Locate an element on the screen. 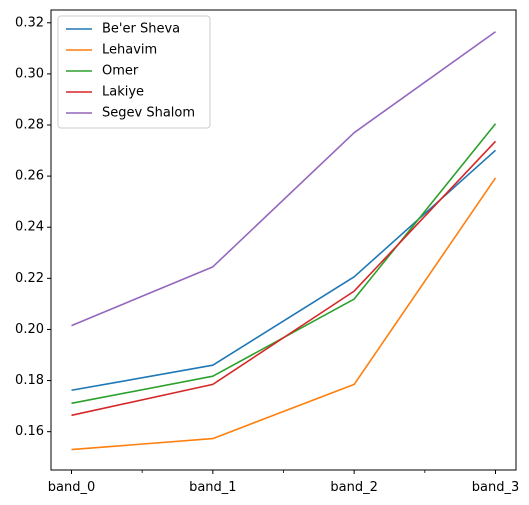 The height and width of the screenshot is (505, 529). y-tick-label: 0.28 is located at coordinates (29, 125).